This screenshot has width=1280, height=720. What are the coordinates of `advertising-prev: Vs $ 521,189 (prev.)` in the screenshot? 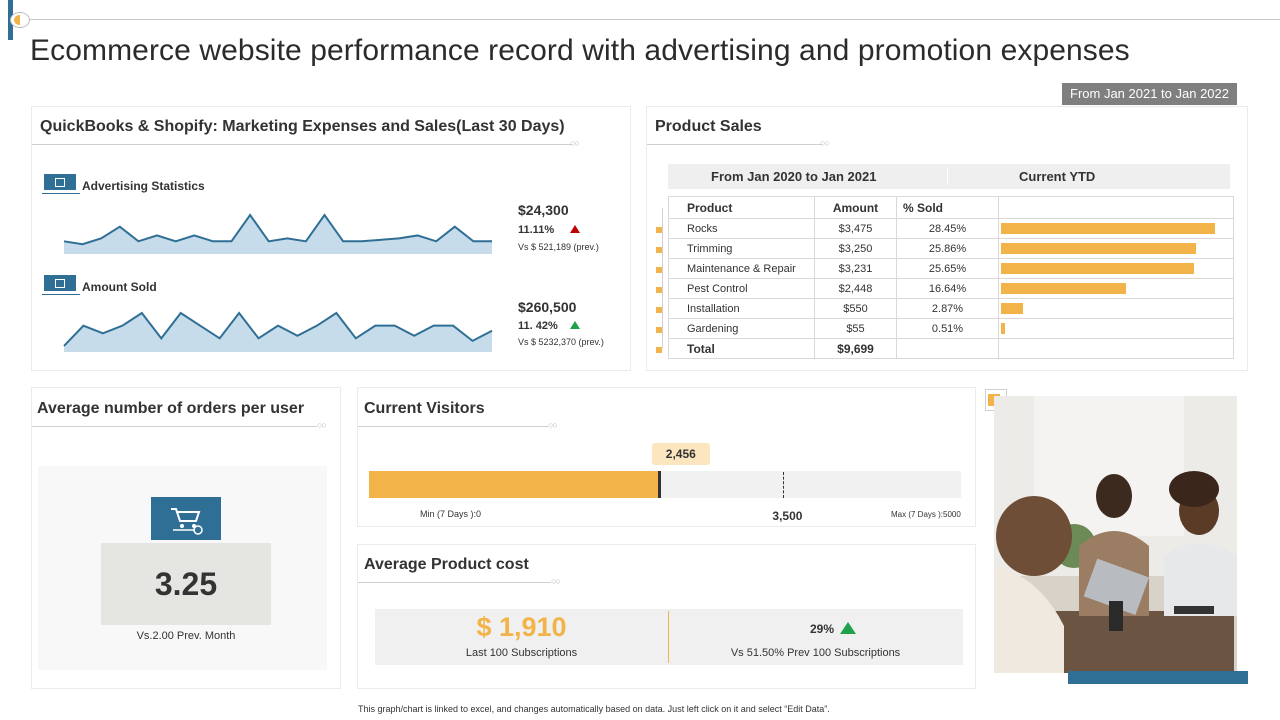 It's located at (558, 247).